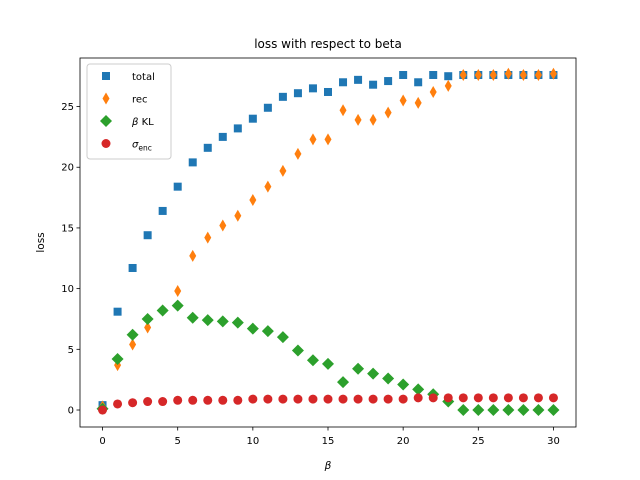 The width and height of the screenshot is (640, 480). Describe the element at coordinates (67, 228) in the screenshot. I see `y-tick-label: 15` at that location.